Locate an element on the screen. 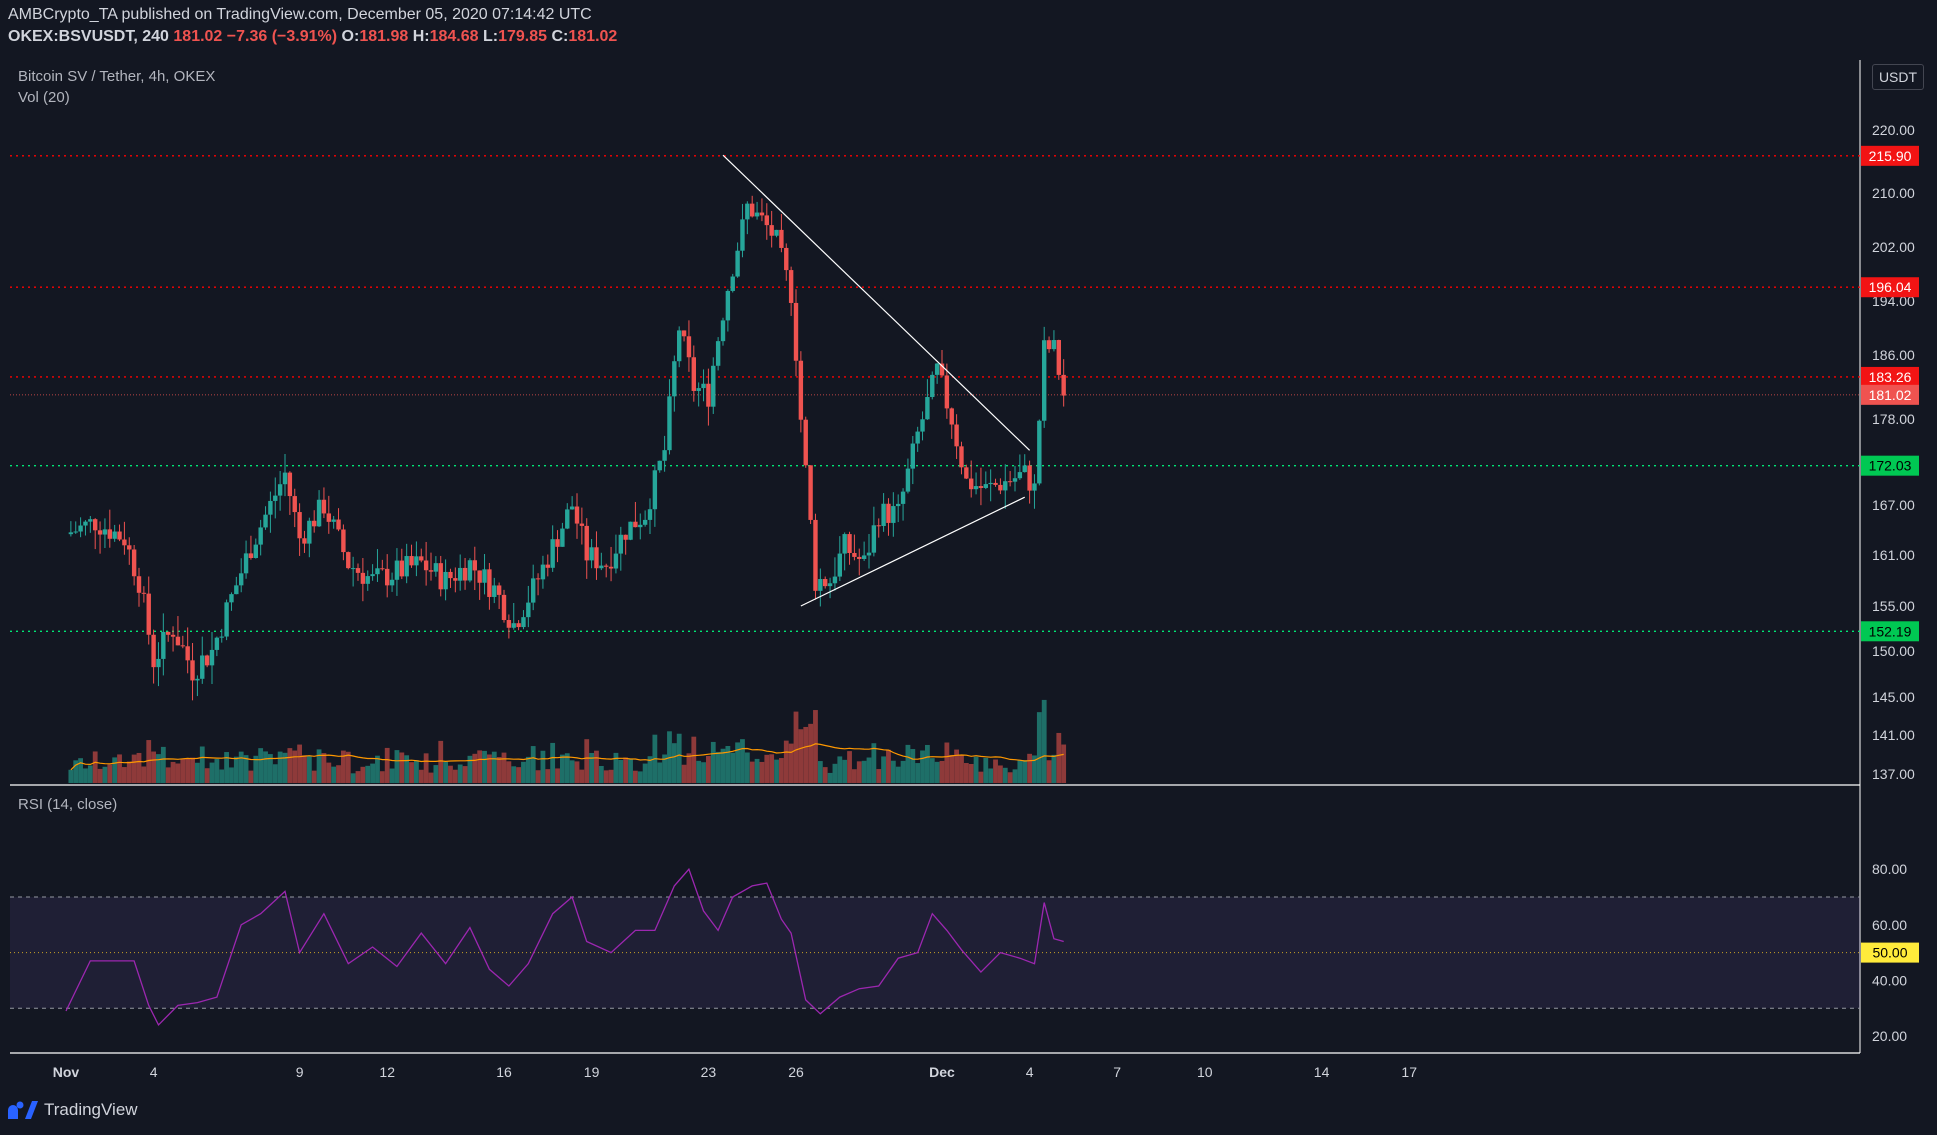 This screenshot has height=1135, width=1937. rsi-legend: RSI (14, close) is located at coordinates (68, 804).